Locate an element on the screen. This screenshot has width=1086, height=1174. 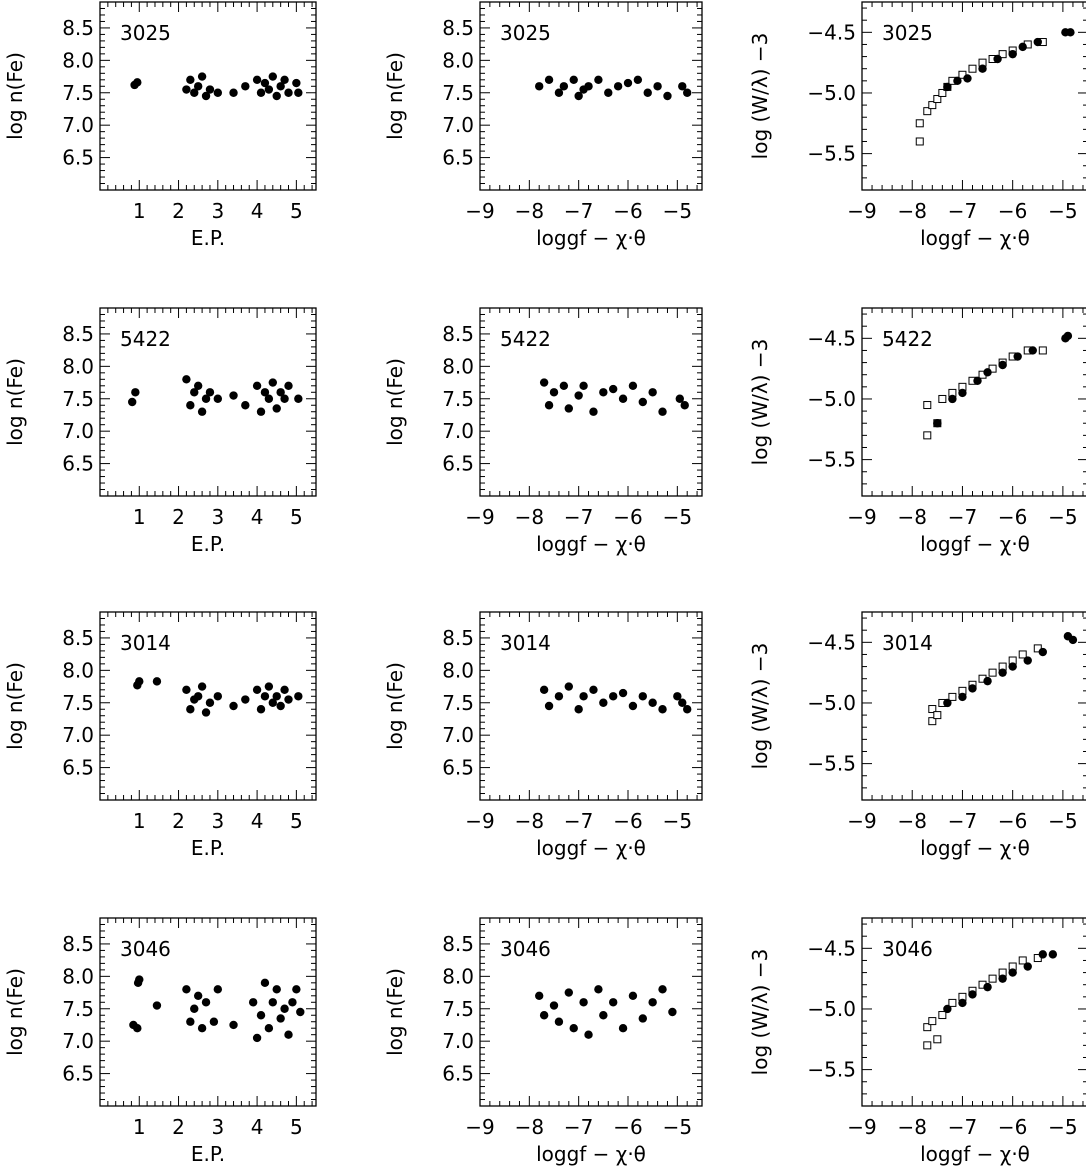
x-tick-label: 4 is located at coordinates (257, 821).